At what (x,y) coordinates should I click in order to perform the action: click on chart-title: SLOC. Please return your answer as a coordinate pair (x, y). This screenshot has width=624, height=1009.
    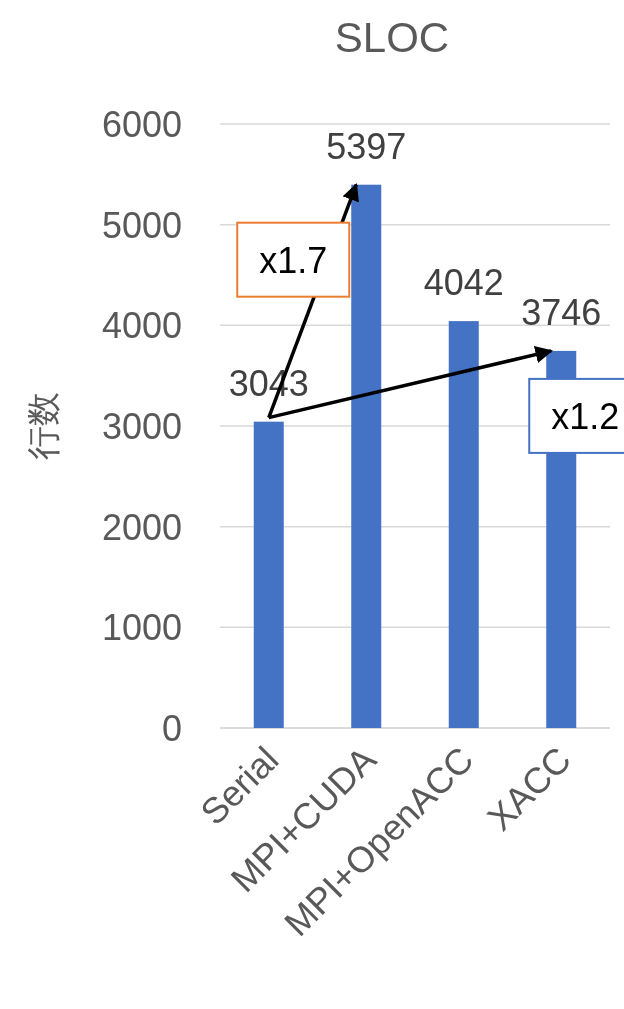
    Looking at the image, I should click on (392, 37).